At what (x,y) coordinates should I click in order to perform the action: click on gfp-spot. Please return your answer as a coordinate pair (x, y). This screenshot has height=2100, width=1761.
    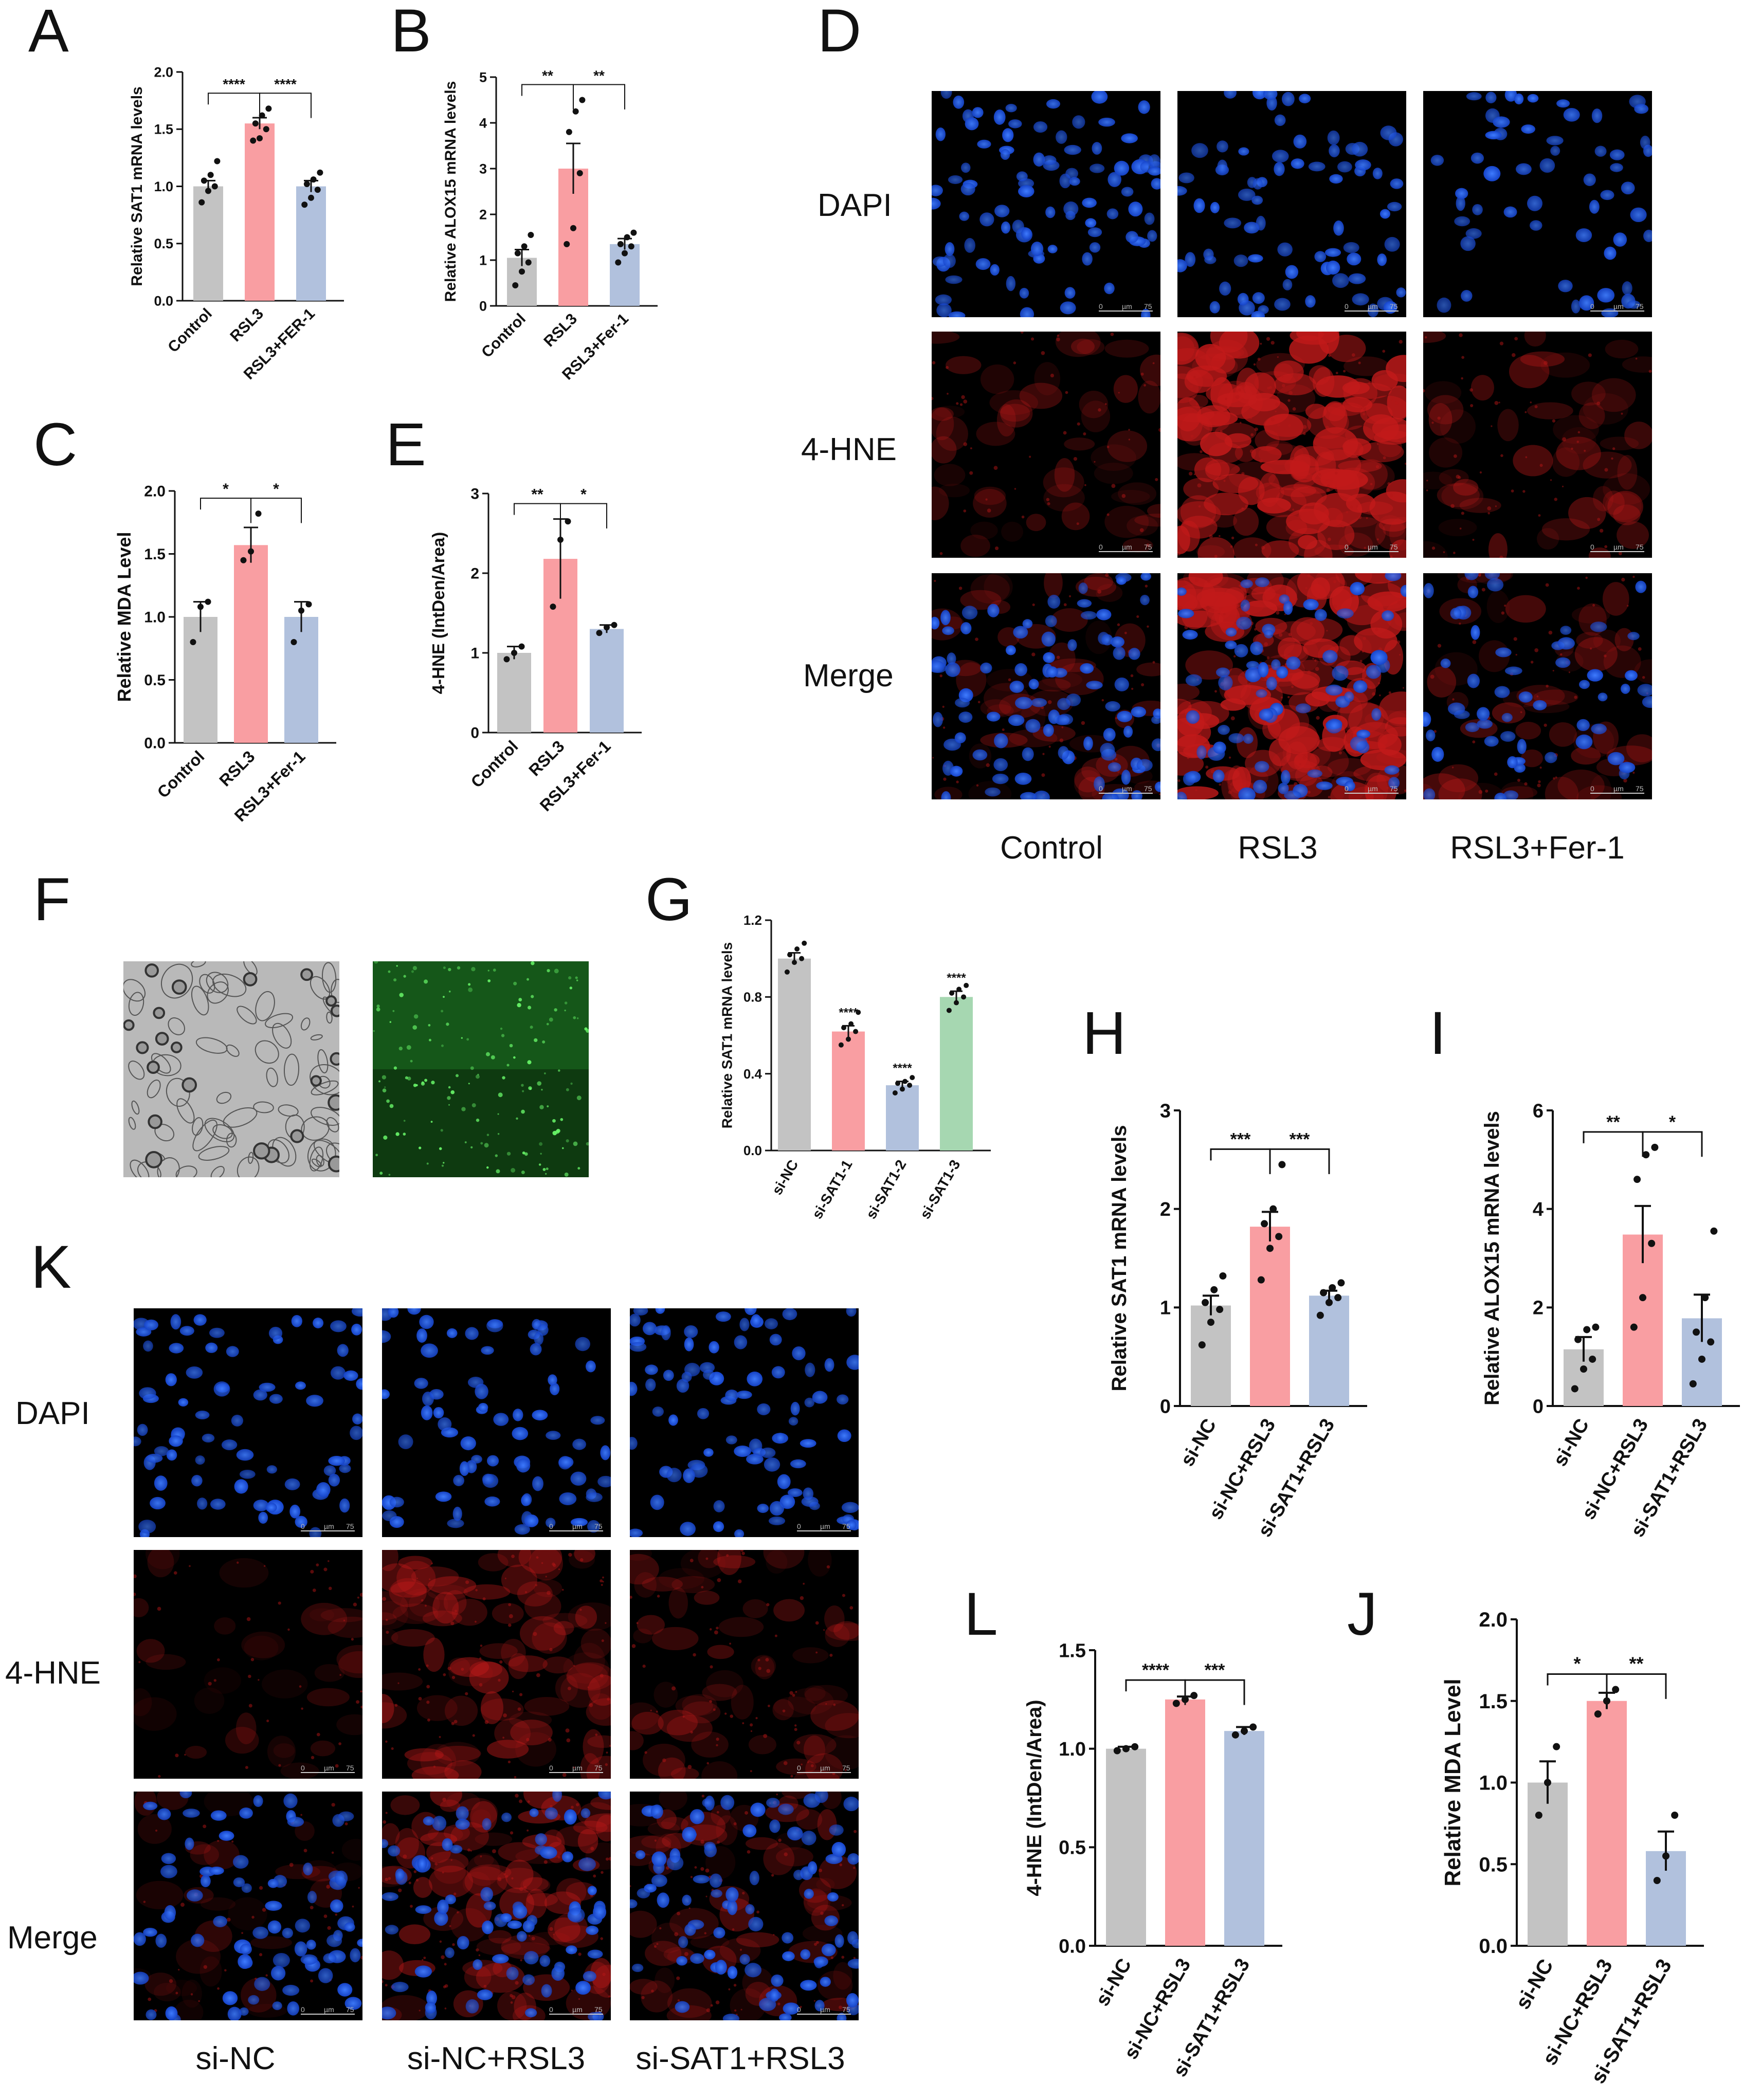
    Looking at the image, I should click on (498, 1134).